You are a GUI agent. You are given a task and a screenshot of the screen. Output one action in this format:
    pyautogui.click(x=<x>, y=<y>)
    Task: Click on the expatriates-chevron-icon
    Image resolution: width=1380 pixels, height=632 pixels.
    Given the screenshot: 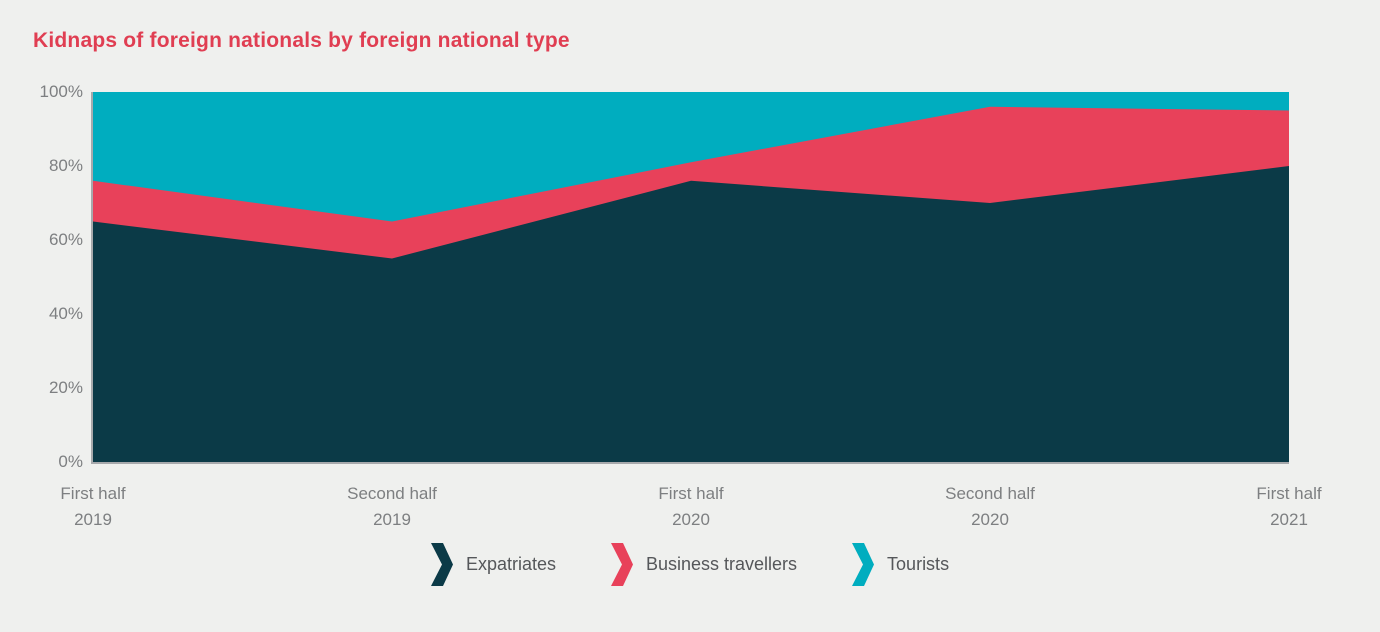 What is the action you would take?
    pyautogui.click(x=441, y=564)
    